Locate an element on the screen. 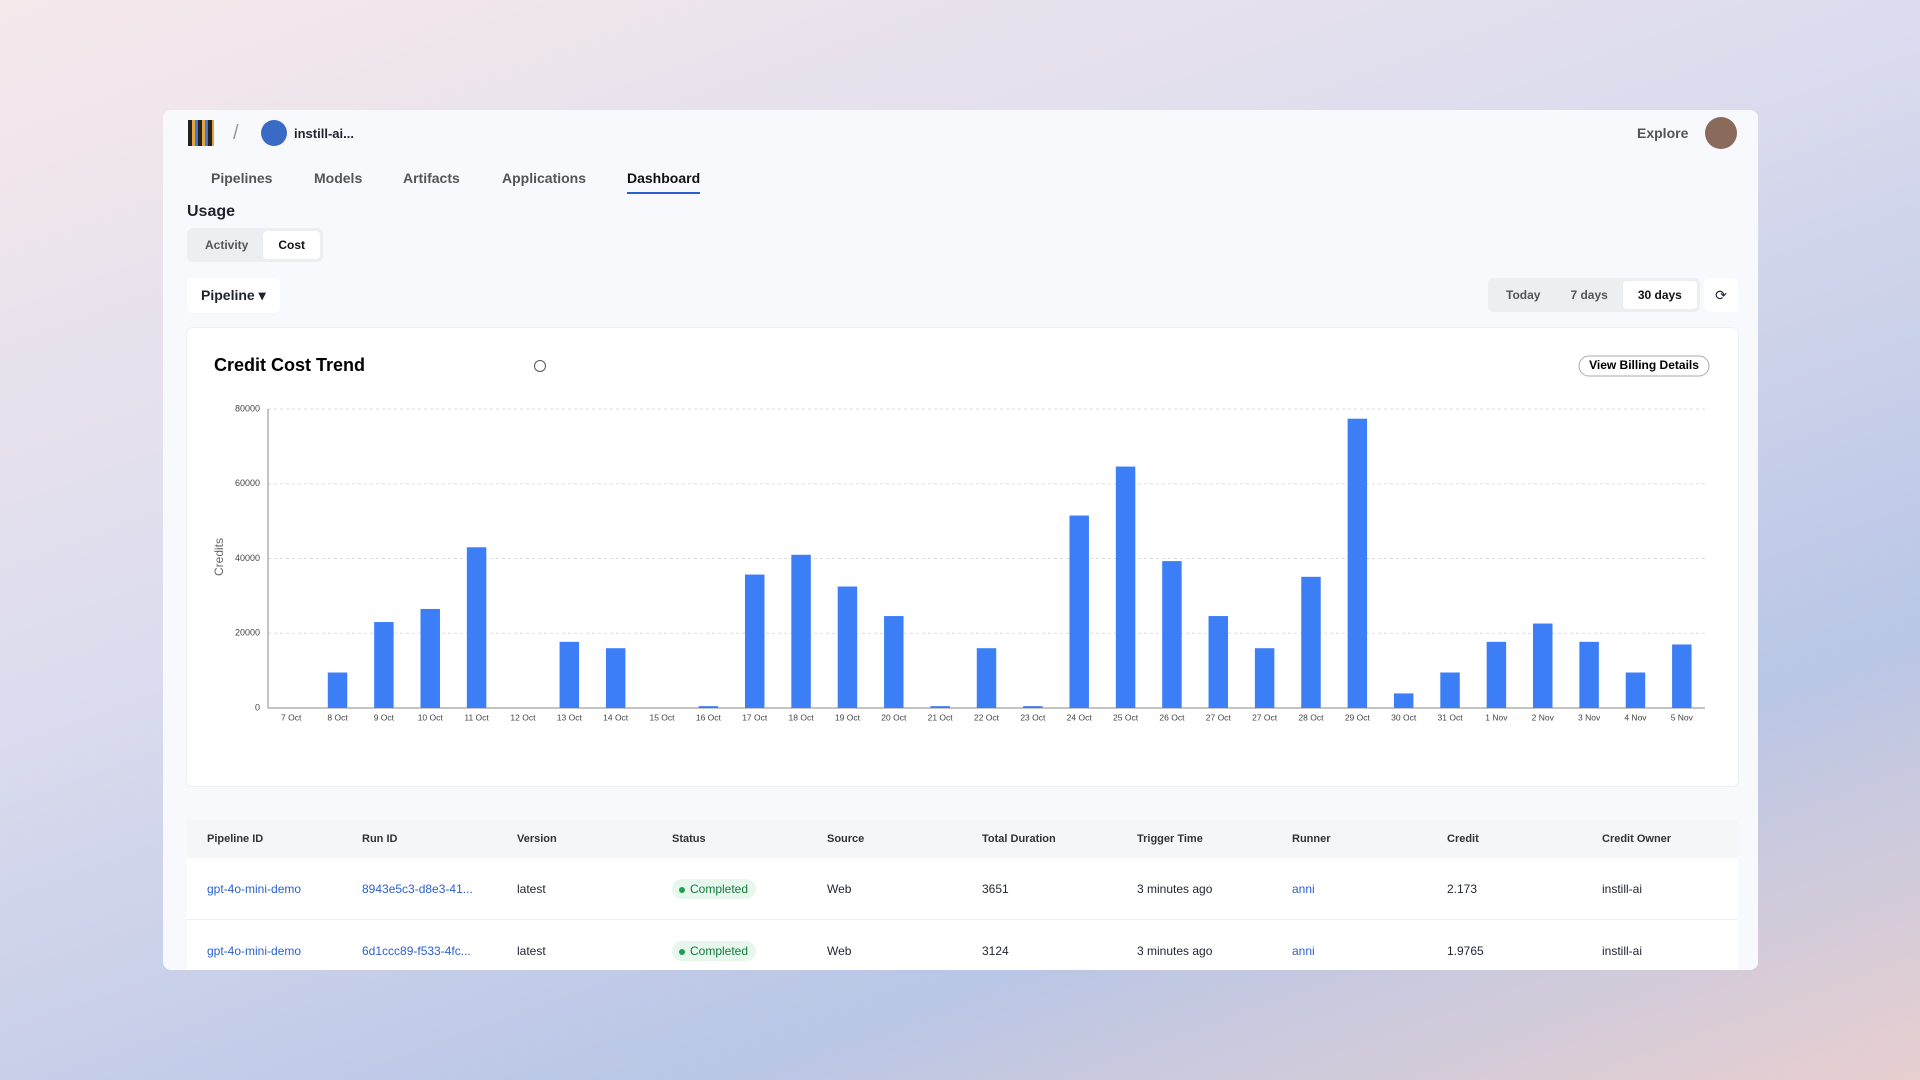 The height and width of the screenshot is (1080, 1920). range: Today is located at coordinates (1523, 295).